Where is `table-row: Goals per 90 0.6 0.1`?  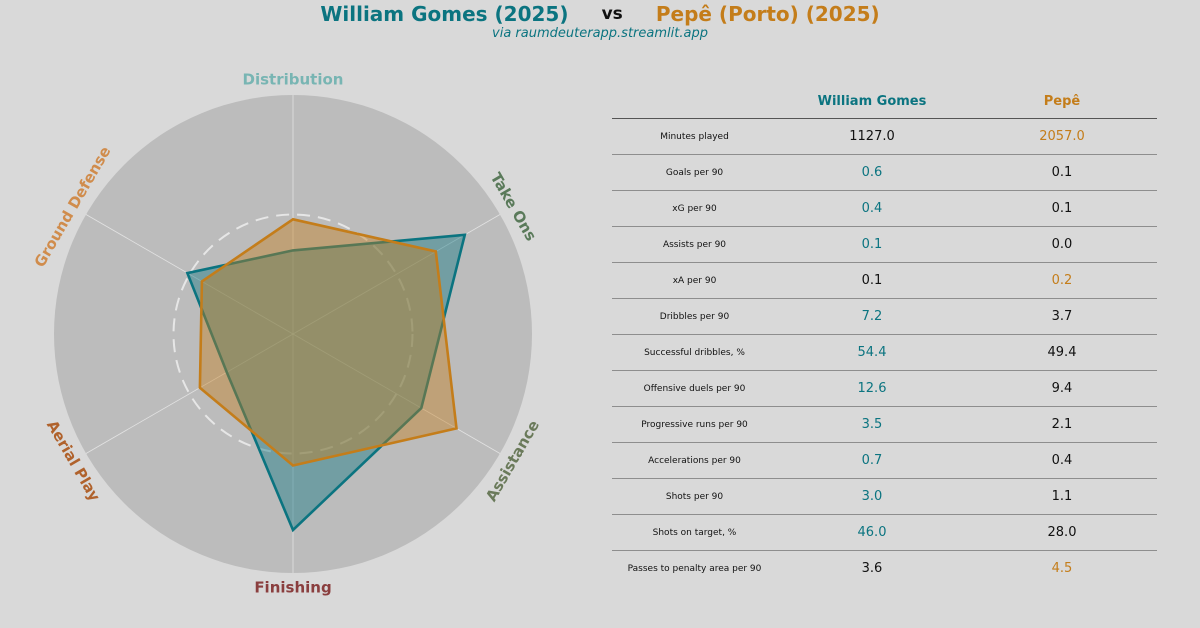 table-row: Goals per 90 0.6 0.1 is located at coordinates (884, 172).